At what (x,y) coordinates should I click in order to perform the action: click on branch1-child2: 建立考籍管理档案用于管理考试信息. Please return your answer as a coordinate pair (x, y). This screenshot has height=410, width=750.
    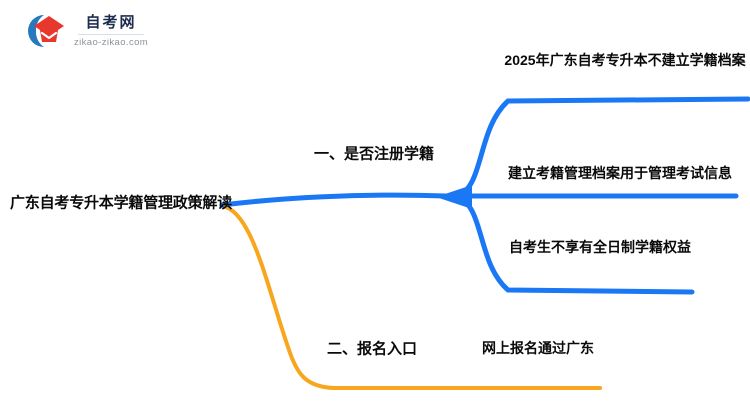
    Looking at the image, I should click on (620, 173).